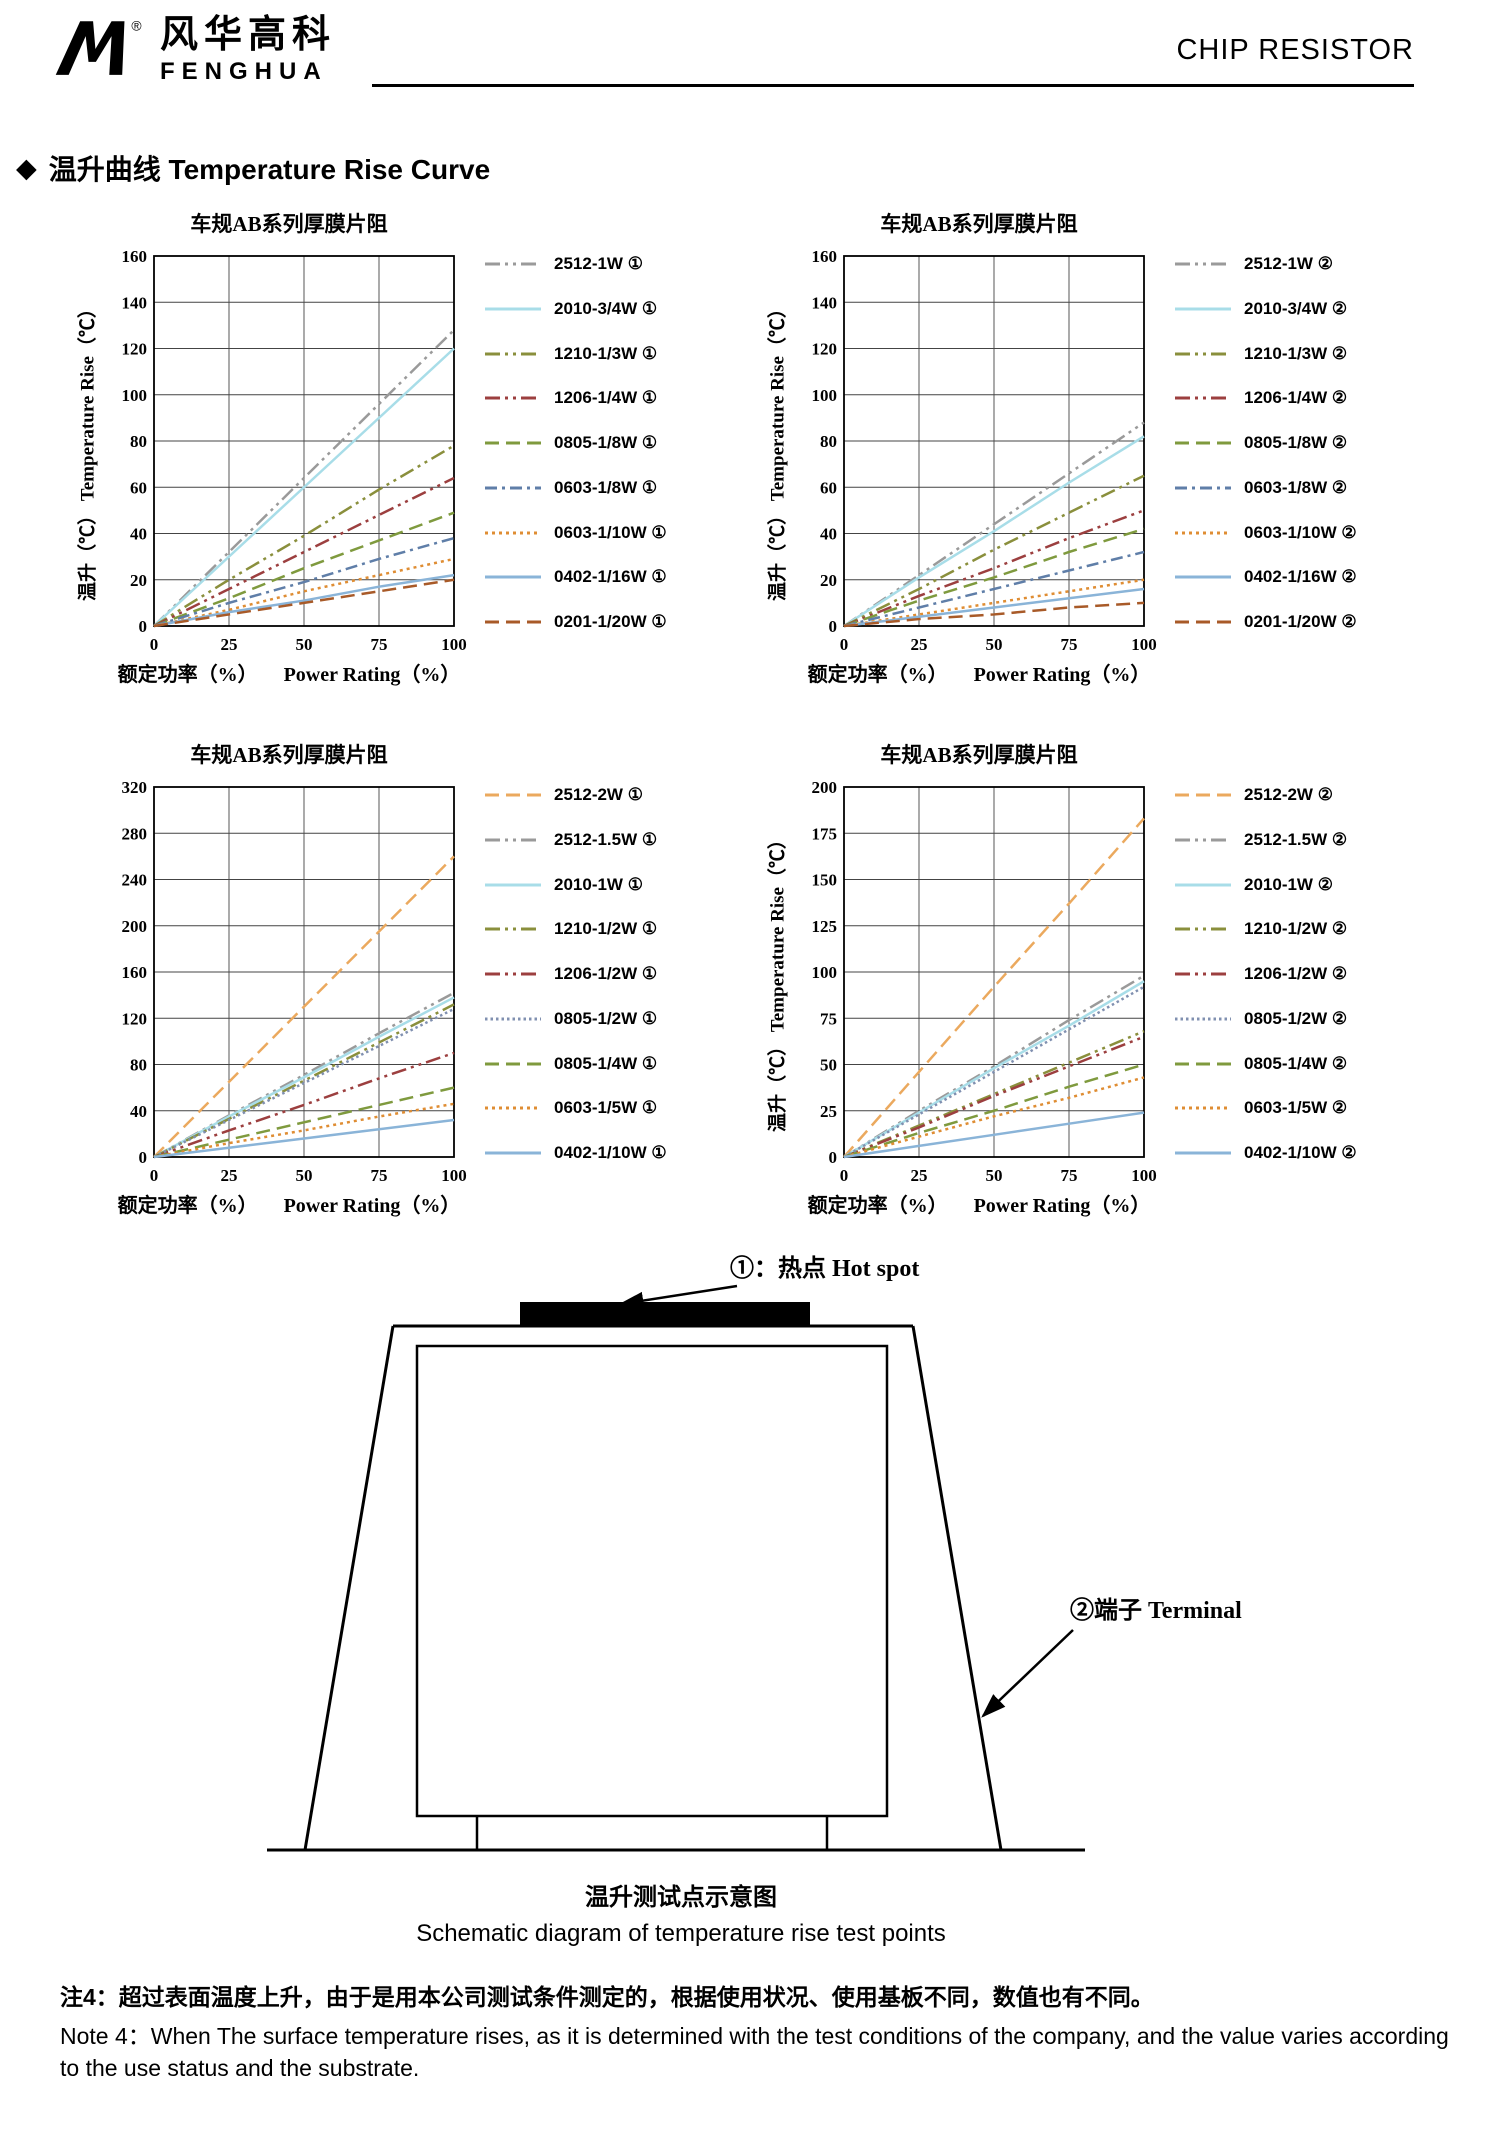 This screenshot has height=2133, width=1502. Describe the element at coordinates (828, 1065) in the screenshot. I see `y-tick-label: 50` at that location.